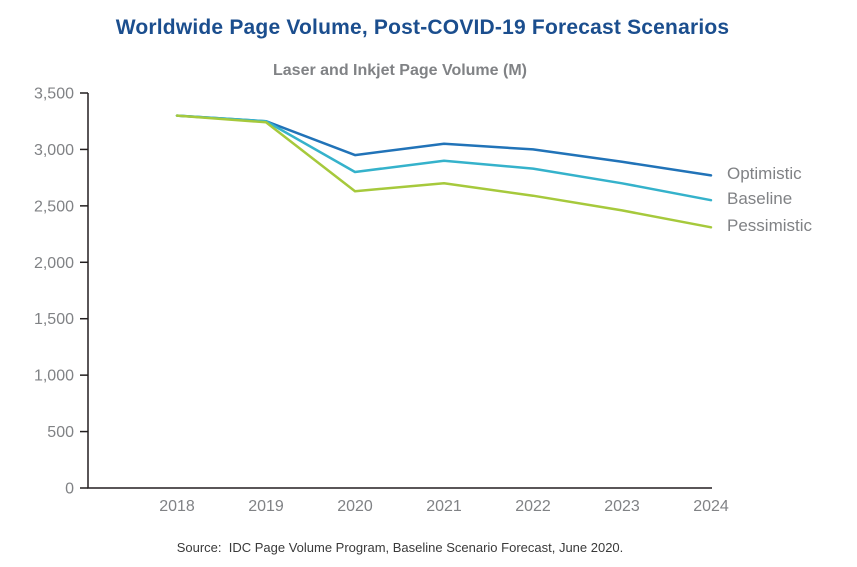 The width and height of the screenshot is (857, 567). I want to click on x-axis-tick-label: 2022, so click(533, 506).